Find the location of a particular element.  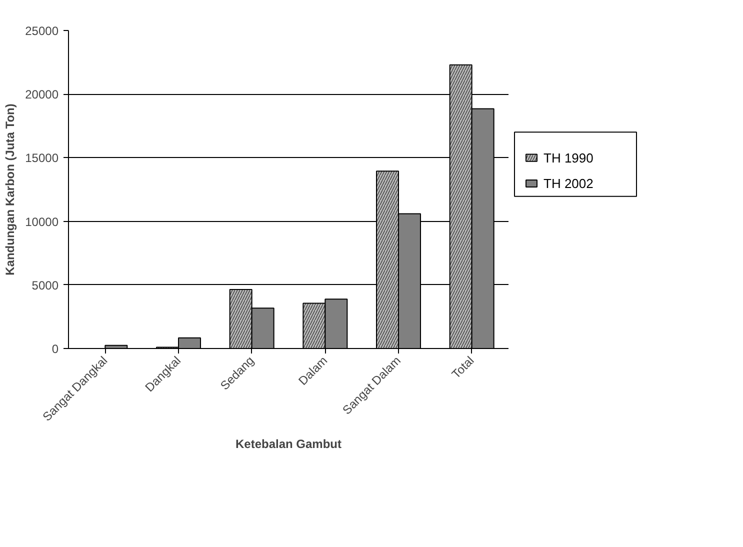

x-axis-title: Ketebalan Gambut is located at coordinates (288, 443).